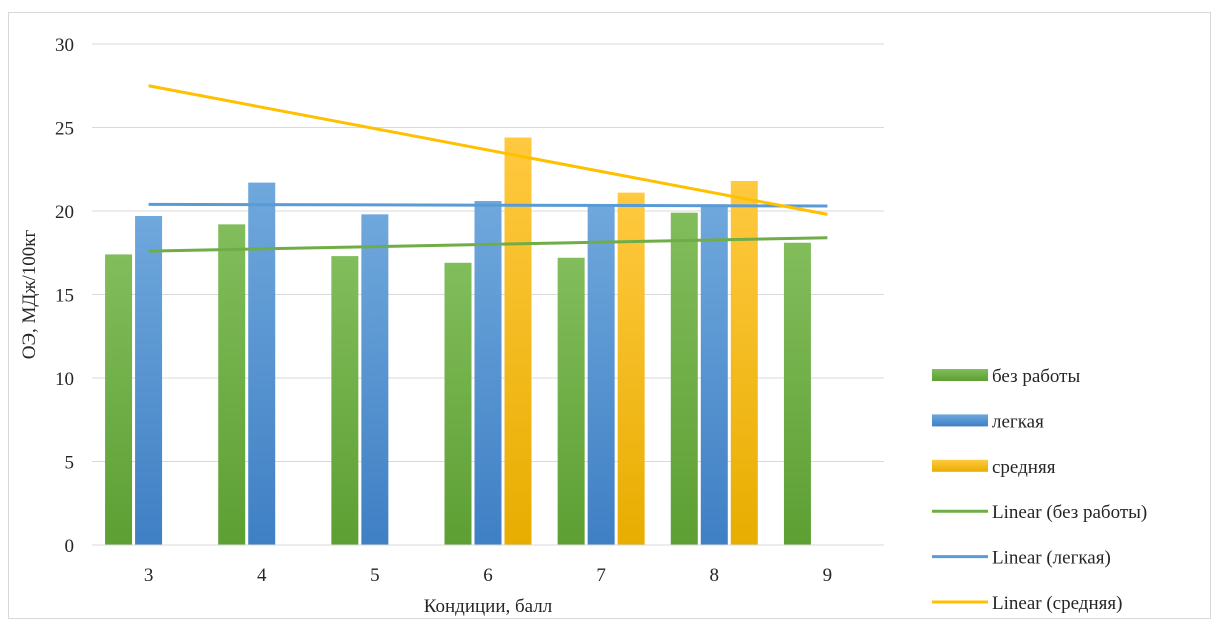 The height and width of the screenshot is (621, 1217). Describe the element at coordinates (488, 606) in the screenshot. I see `x-axis-title: Кондиции, балл` at that location.